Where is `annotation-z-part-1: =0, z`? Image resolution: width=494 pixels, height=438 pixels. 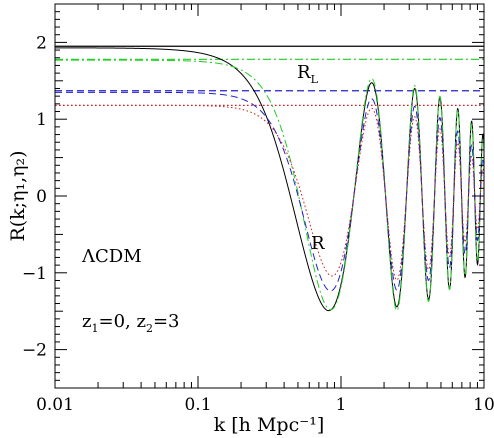
annotation-z-part-1: =0, z is located at coordinates (121, 321).